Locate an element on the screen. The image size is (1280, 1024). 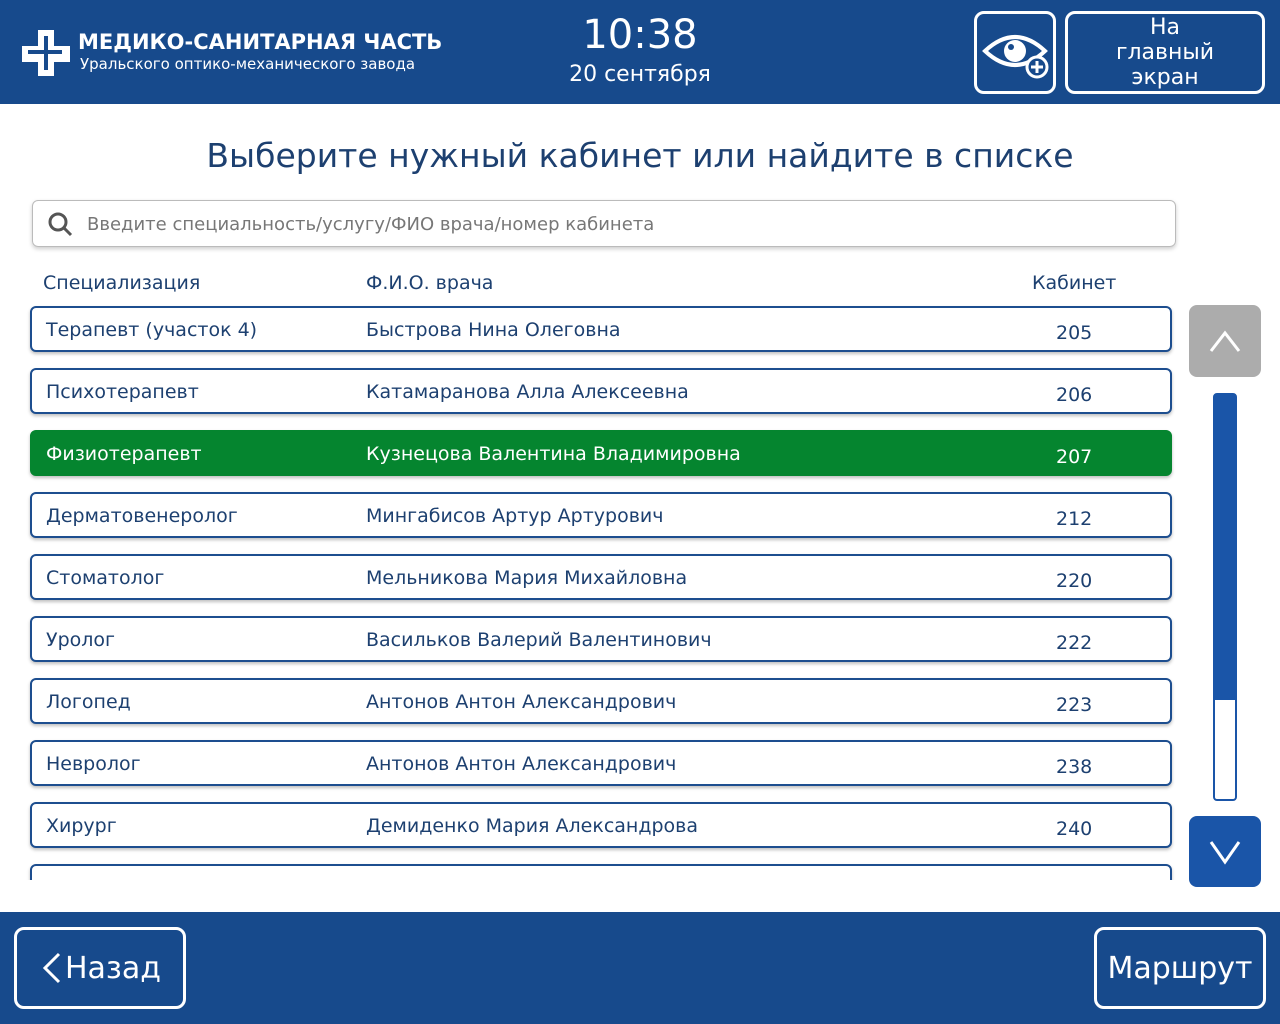
table-row: Уролог Васильков Валерий Валентинович 222 is located at coordinates (601, 639).